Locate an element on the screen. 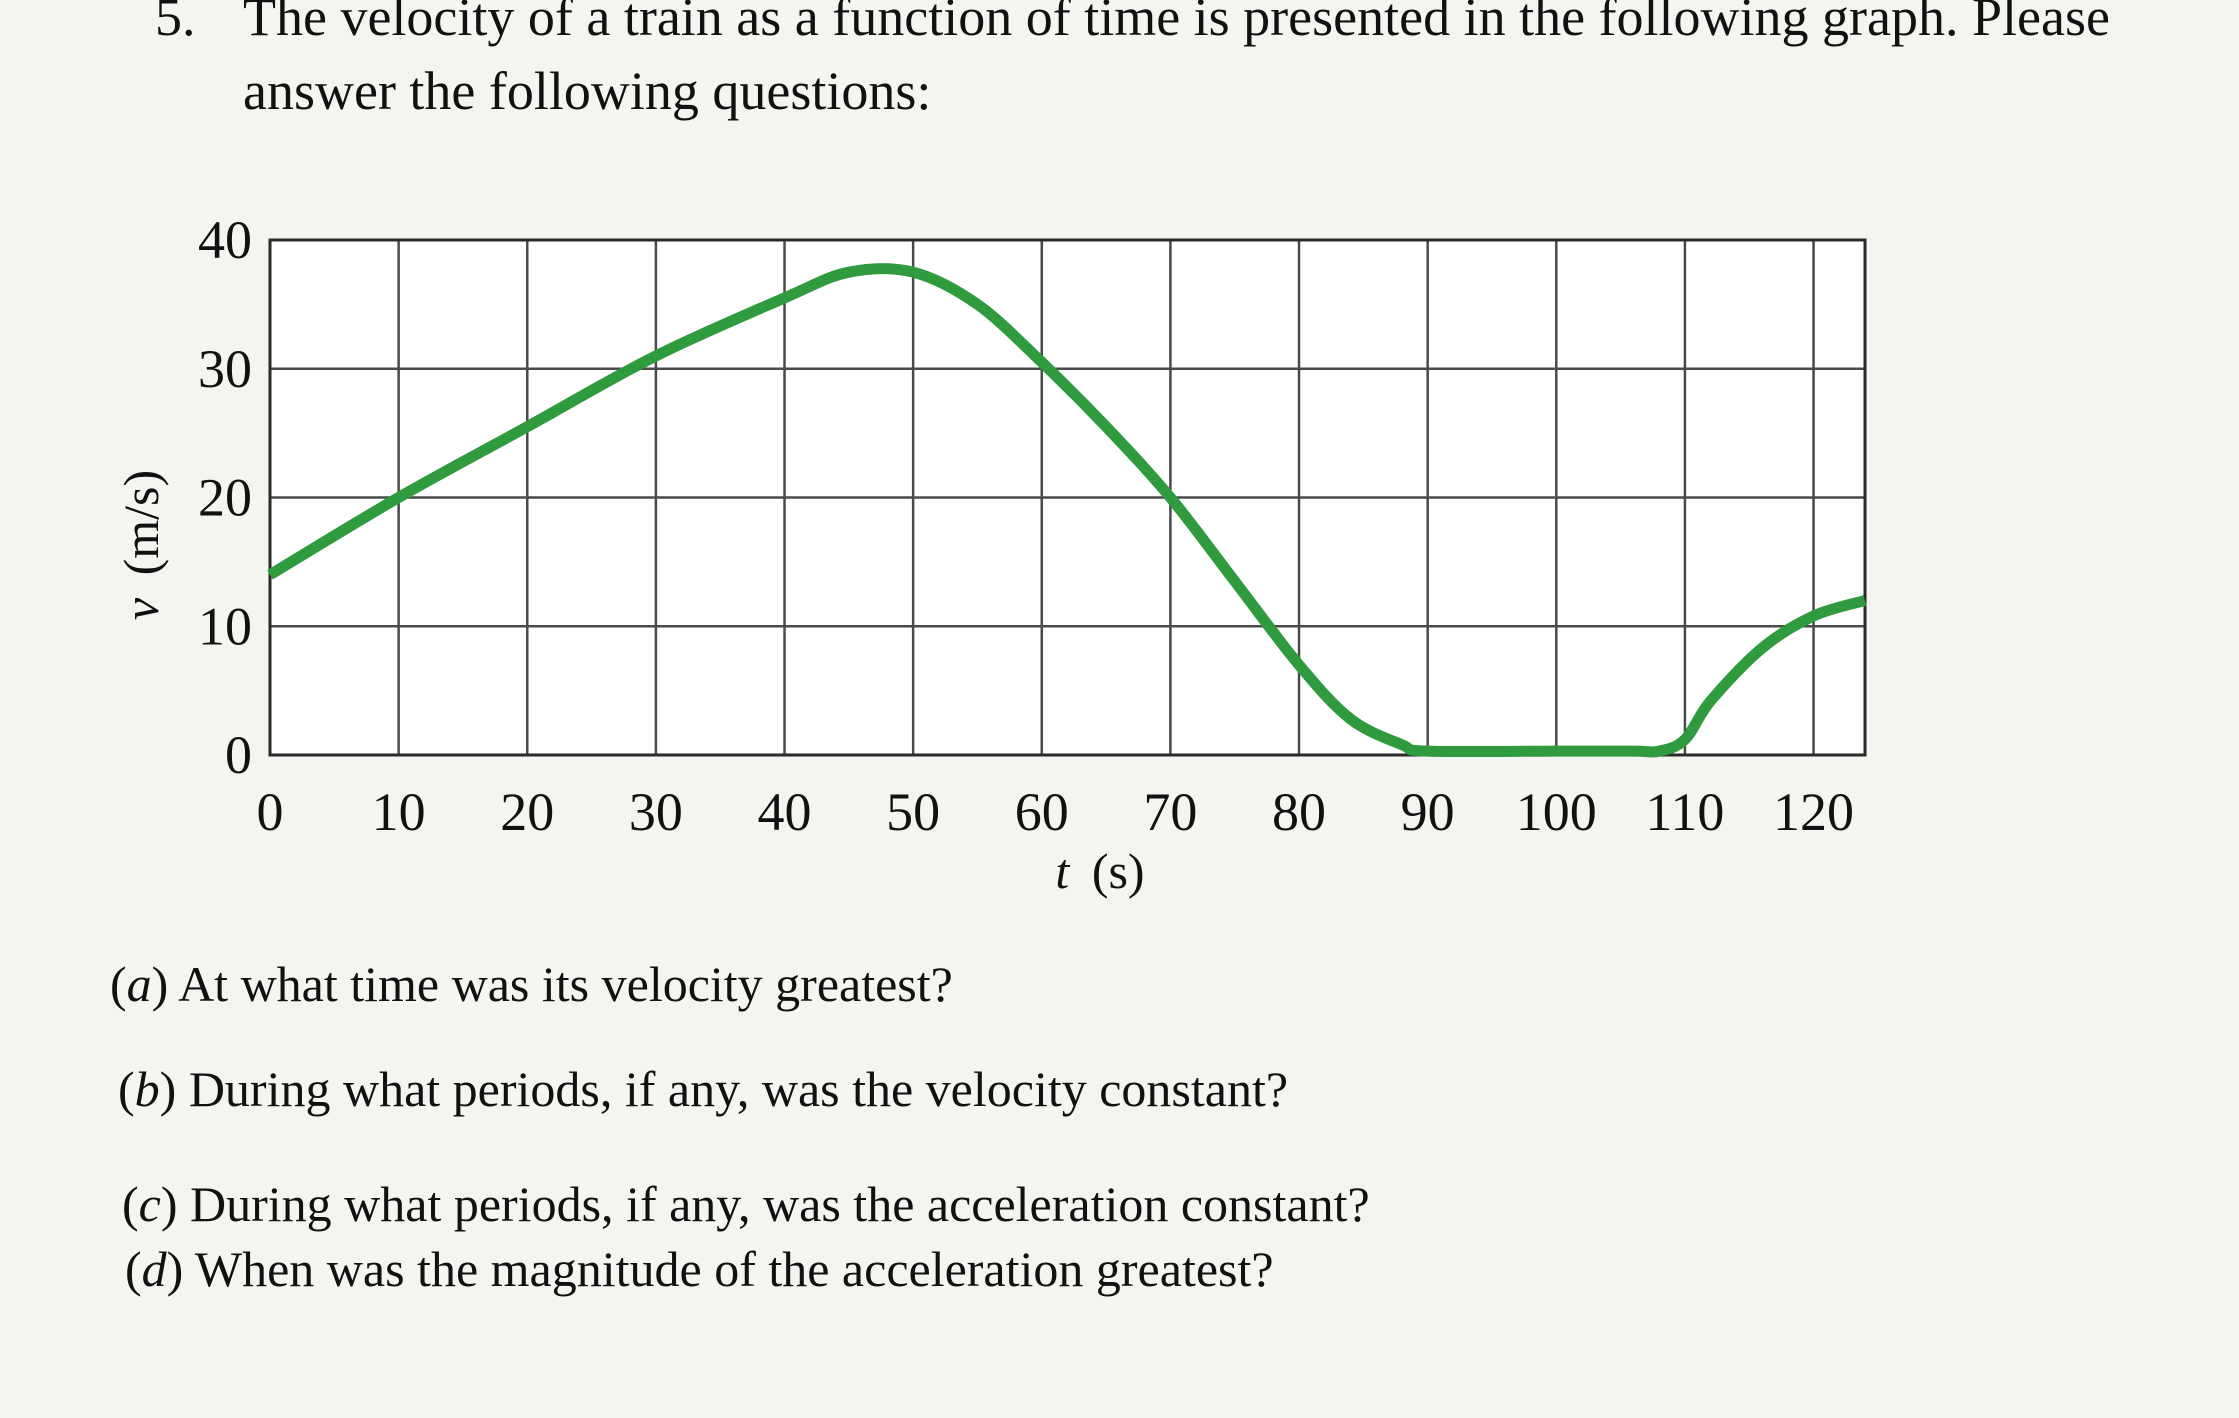  y-axis-label: v (m/s) is located at coordinates (141, 545).